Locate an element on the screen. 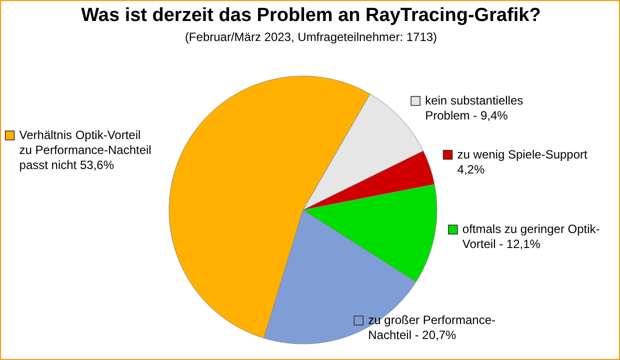 The height and width of the screenshot is (360, 620). legend-label: Verhältnis Optik-Vorteil zu Performance-Nachteil passt nicht 53,6% is located at coordinates (85, 150).